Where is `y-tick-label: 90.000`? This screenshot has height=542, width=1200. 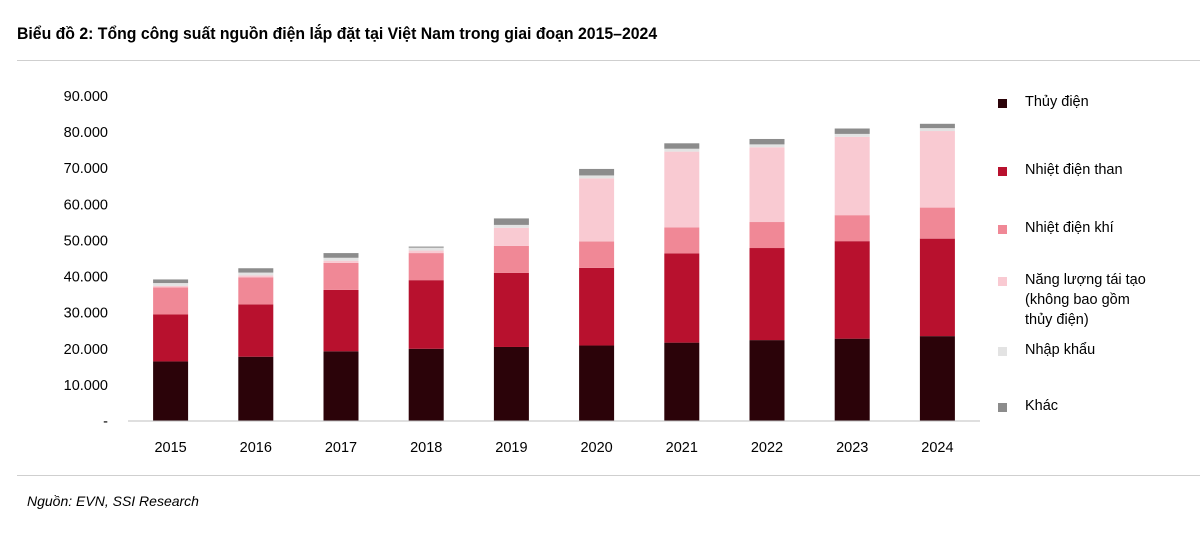 y-tick-label: 90.000 is located at coordinates (86, 97).